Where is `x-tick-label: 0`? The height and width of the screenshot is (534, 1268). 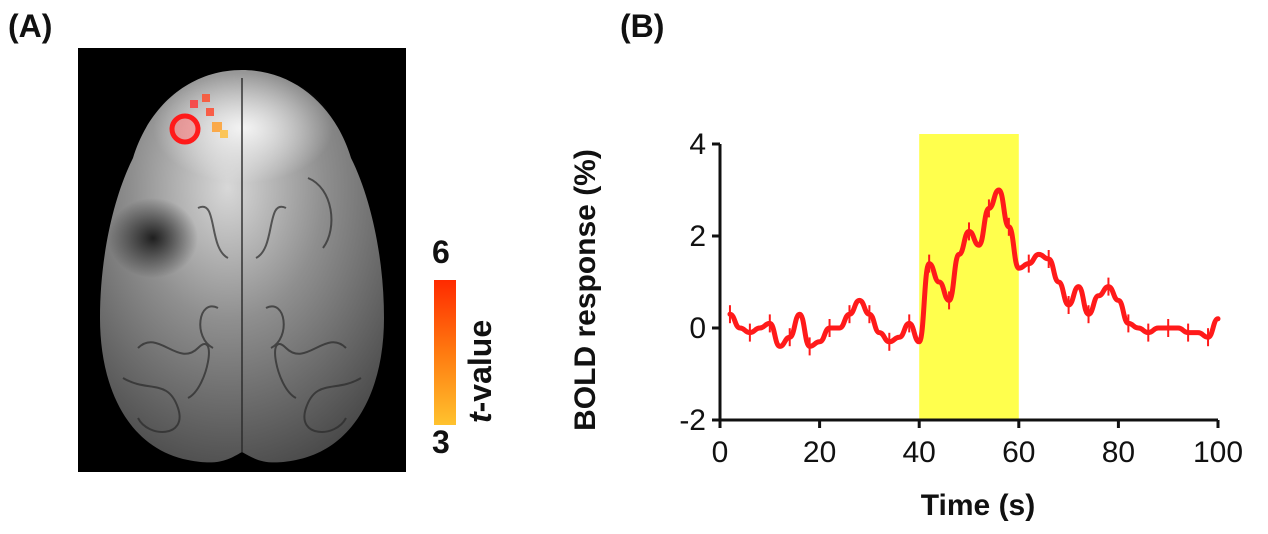
x-tick-label: 0 is located at coordinates (720, 452).